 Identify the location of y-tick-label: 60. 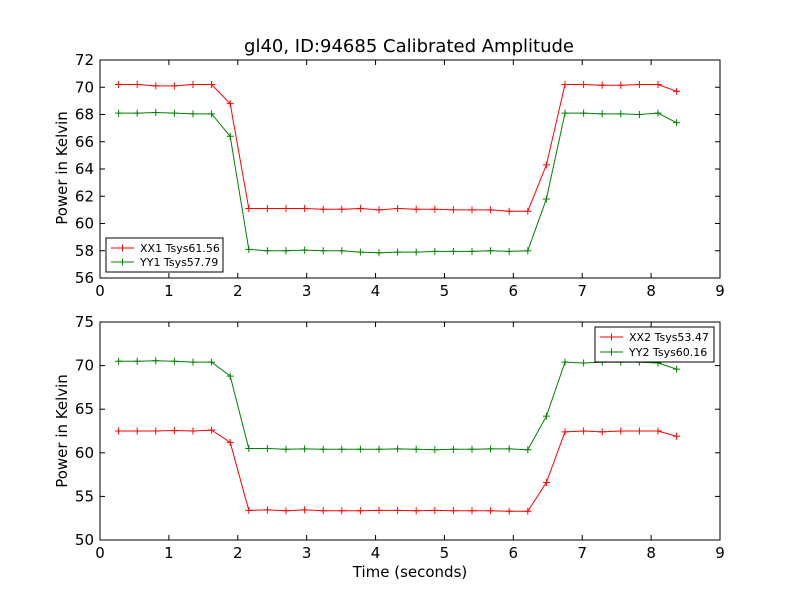
(84, 224).